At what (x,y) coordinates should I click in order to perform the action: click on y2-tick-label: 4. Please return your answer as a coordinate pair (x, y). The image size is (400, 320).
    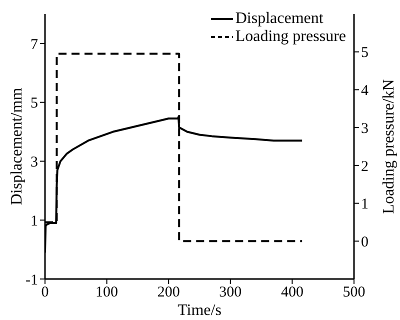
    Looking at the image, I should click on (365, 91).